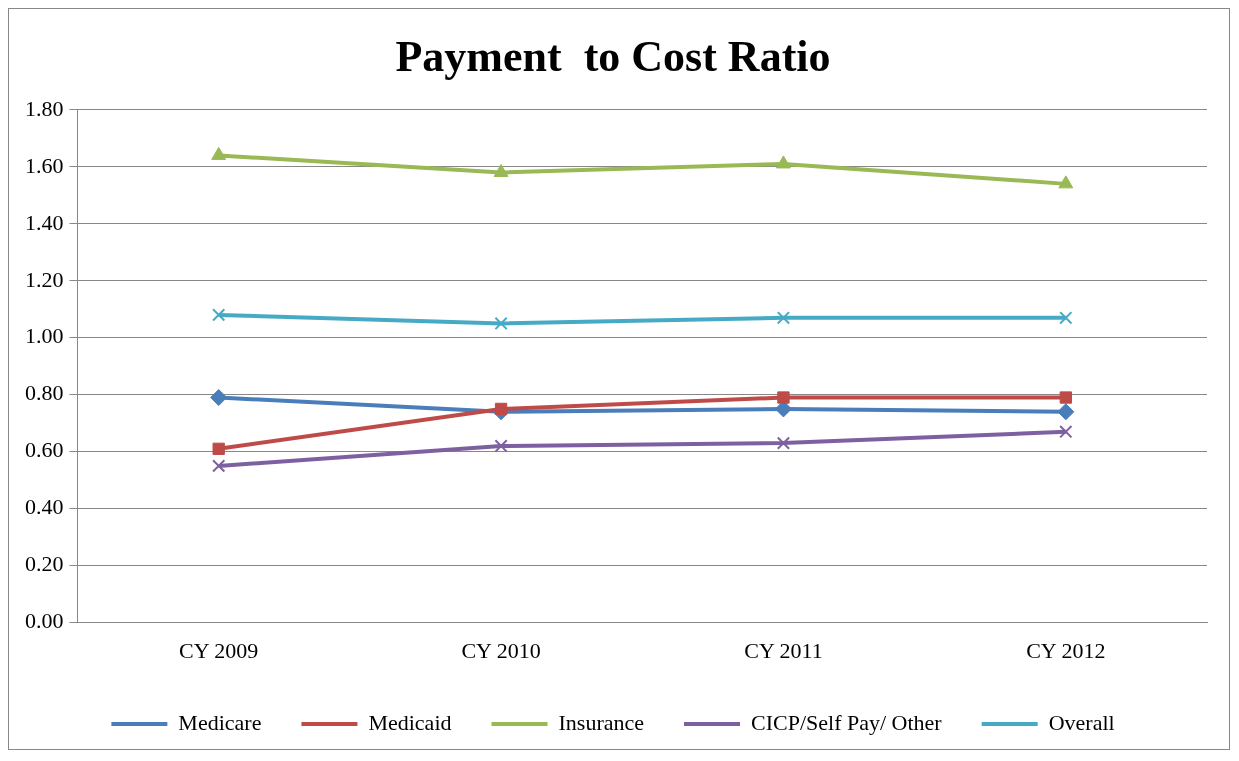 The height and width of the screenshot is (761, 1239). What do you see at coordinates (44, 393) in the screenshot?
I see `y-tick-label: 0.80` at bounding box center [44, 393].